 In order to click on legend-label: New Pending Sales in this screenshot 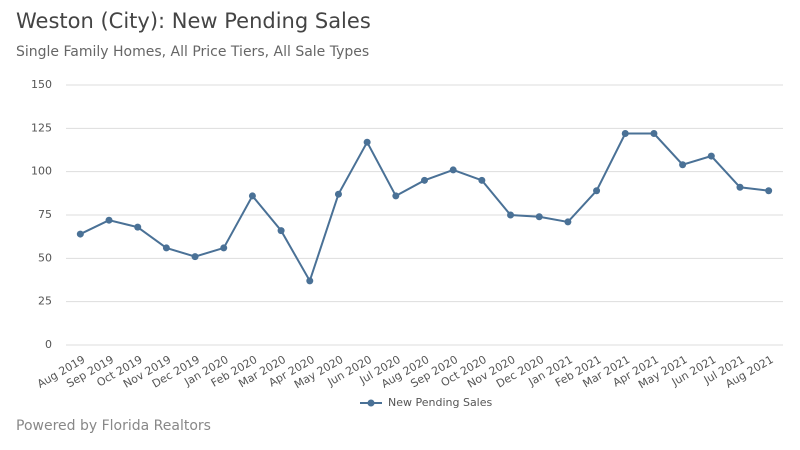, I will do `click(440, 402)`.